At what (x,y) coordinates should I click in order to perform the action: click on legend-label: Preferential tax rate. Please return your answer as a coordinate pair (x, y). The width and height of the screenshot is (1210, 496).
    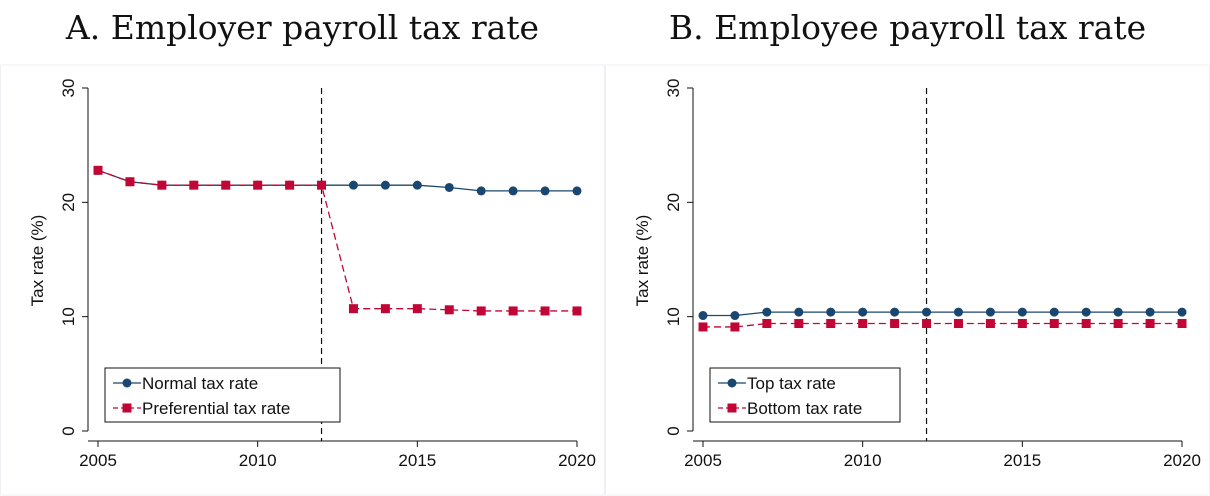
    Looking at the image, I should click on (216, 408).